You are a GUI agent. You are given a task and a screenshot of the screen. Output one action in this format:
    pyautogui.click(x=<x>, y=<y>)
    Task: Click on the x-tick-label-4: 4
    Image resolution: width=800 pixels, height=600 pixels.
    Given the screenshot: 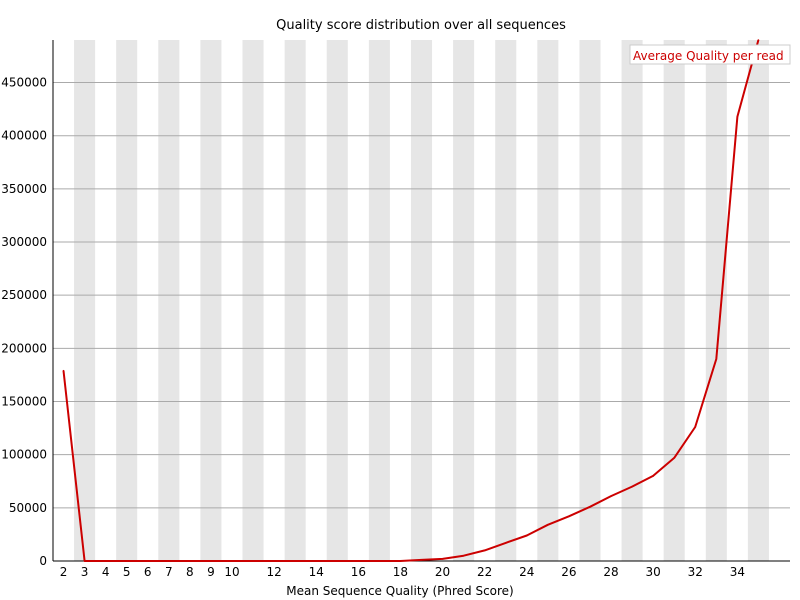 What is the action you would take?
    pyautogui.click(x=106, y=572)
    